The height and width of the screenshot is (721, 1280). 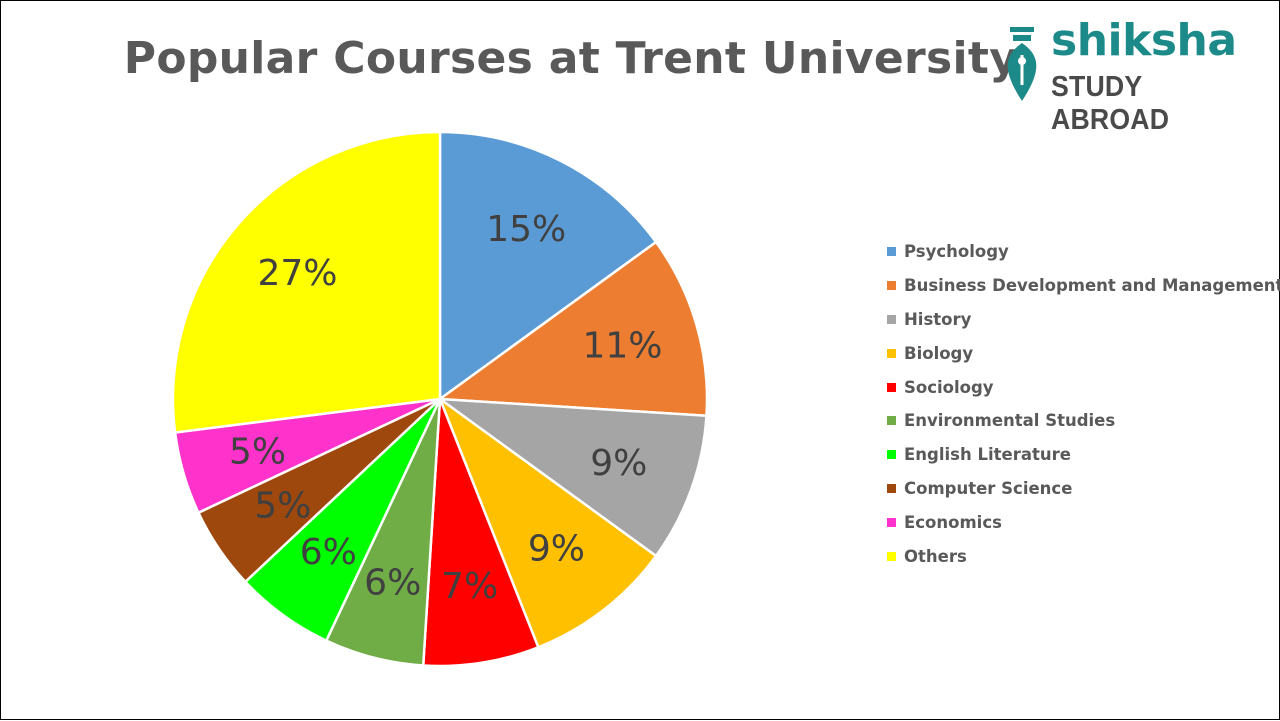 I want to click on legend-label: Biology, so click(x=939, y=353).